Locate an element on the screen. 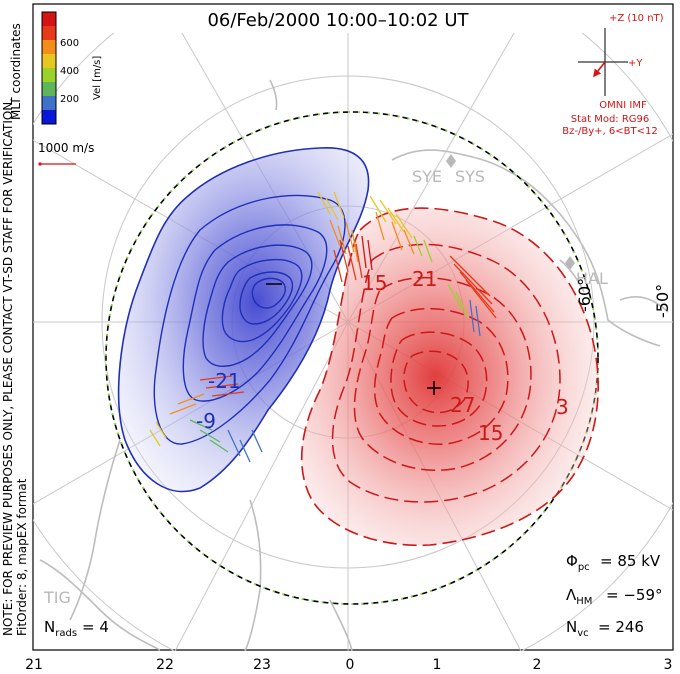 The width and height of the screenshot is (680, 674). imf-clock is located at coordinates (603, 62).